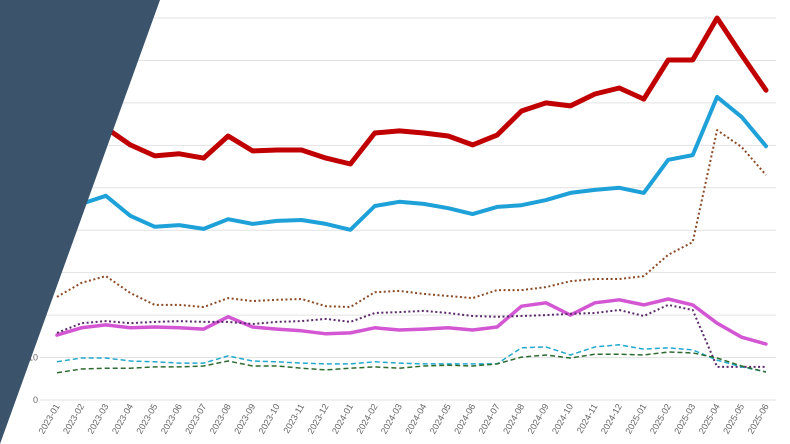 This screenshot has width=790, height=444. Describe the element at coordinates (733, 419) in the screenshot. I see `x-tick-label: 2025-05` at that location.